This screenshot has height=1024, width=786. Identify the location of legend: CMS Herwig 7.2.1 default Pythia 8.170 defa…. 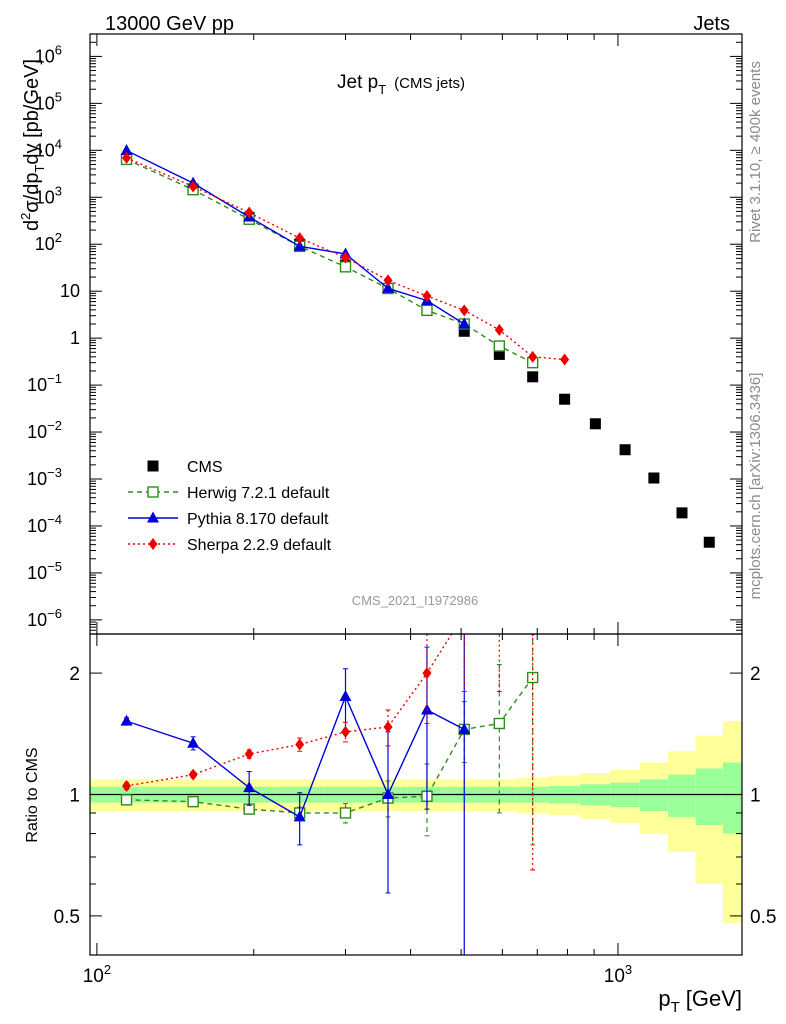
(230, 506).